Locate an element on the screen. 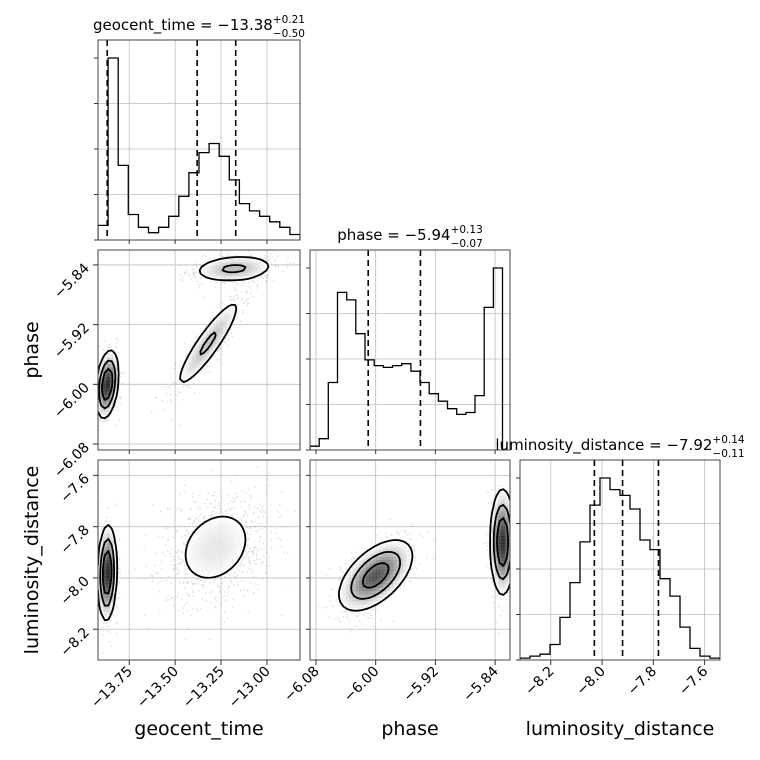  y-tick-label: −5.92 is located at coordinates (72, 341).